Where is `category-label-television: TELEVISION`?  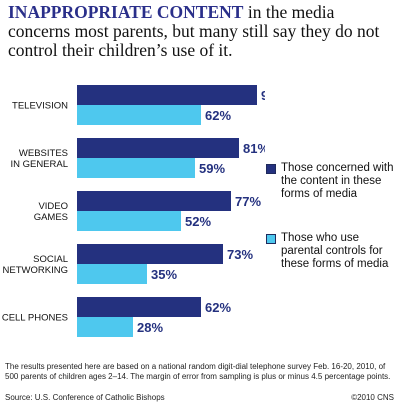 category-label-television: TELEVISION is located at coordinates (40, 106).